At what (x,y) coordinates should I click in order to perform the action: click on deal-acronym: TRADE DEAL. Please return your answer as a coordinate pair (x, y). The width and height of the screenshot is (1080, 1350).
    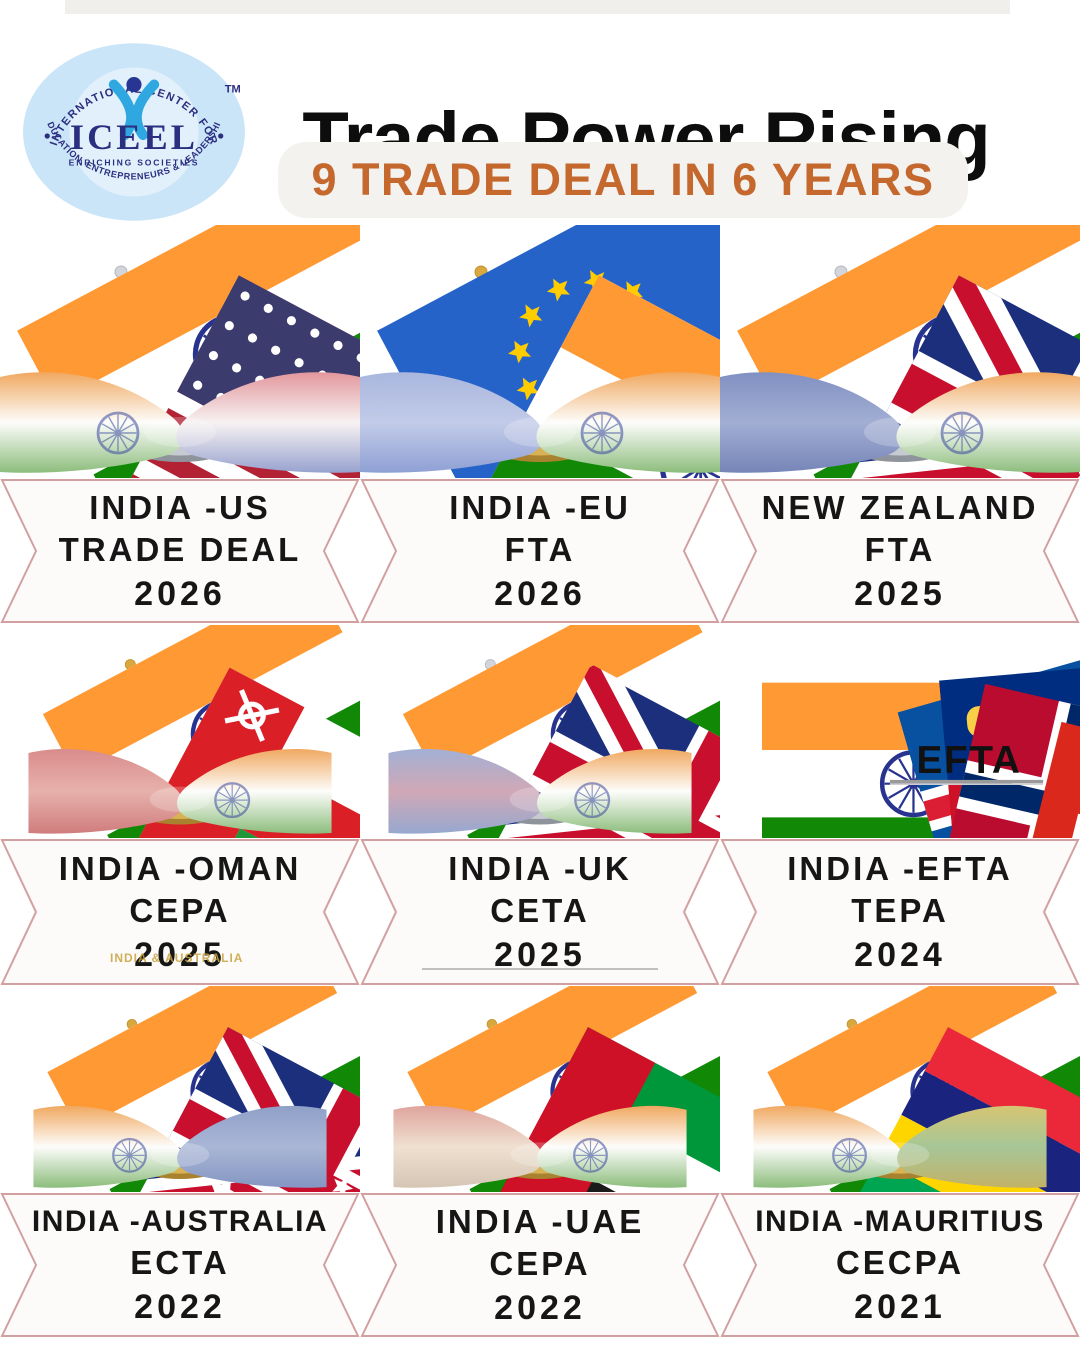
    Looking at the image, I should click on (180, 549).